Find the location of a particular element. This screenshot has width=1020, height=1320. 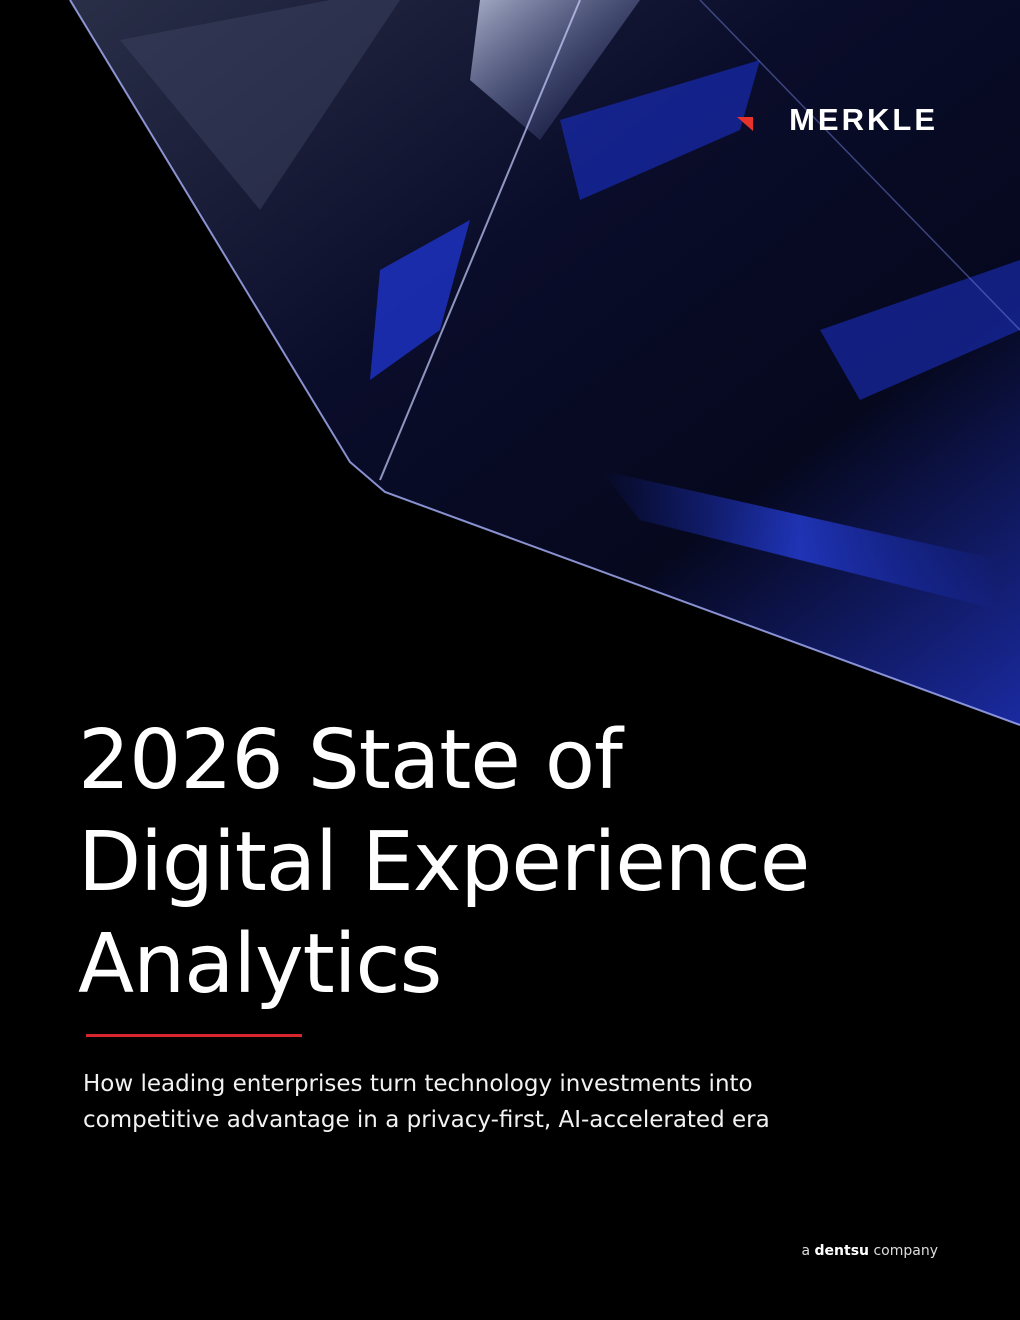

brand-logo: MERKLE is located at coordinates (863, 119).